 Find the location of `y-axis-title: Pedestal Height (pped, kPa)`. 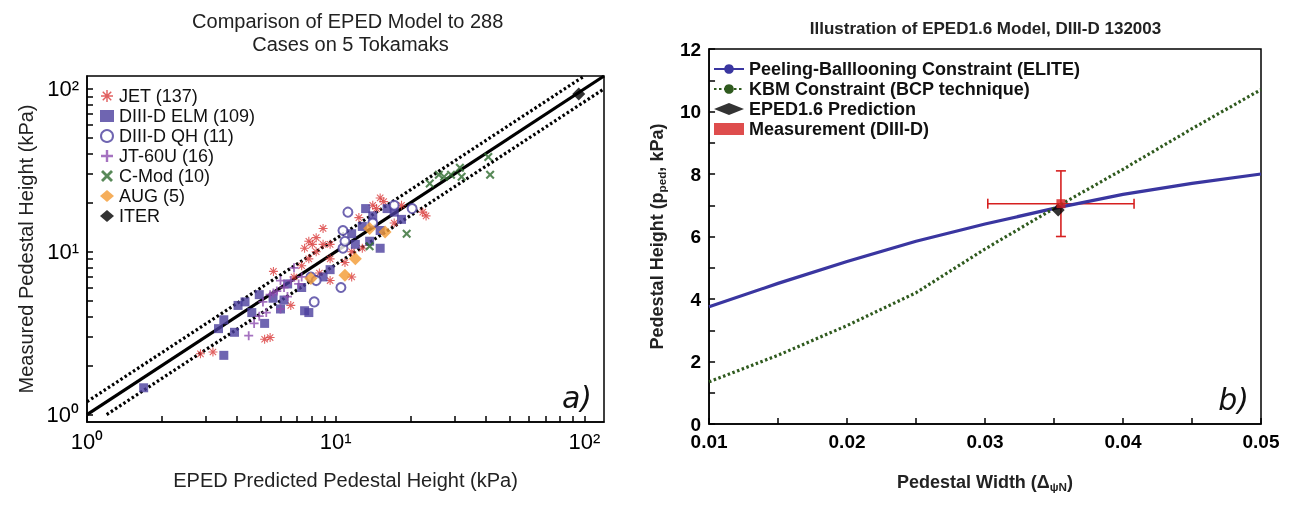

y-axis-title: Pedestal Height (pped, kPa) is located at coordinates (657, 236).